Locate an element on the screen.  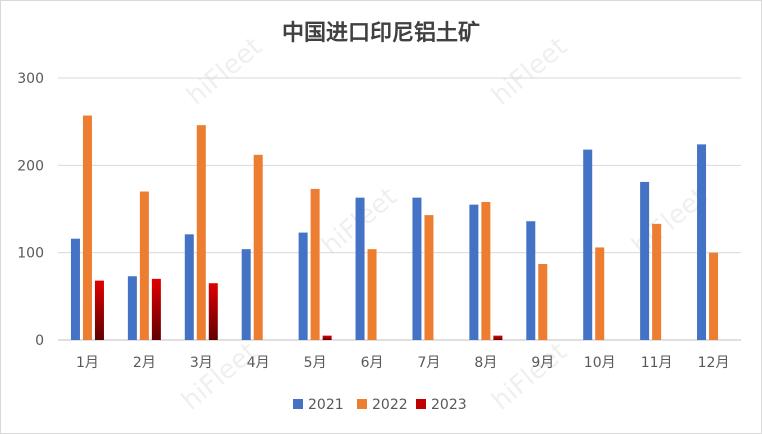
chart-title: 中国进口印尼铝土矿 is located at coordinates (380, 33).